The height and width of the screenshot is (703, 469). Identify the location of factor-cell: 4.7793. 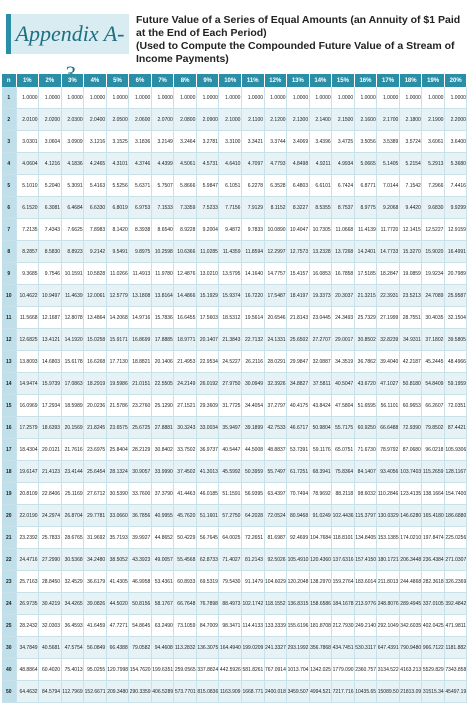
(276, 163).